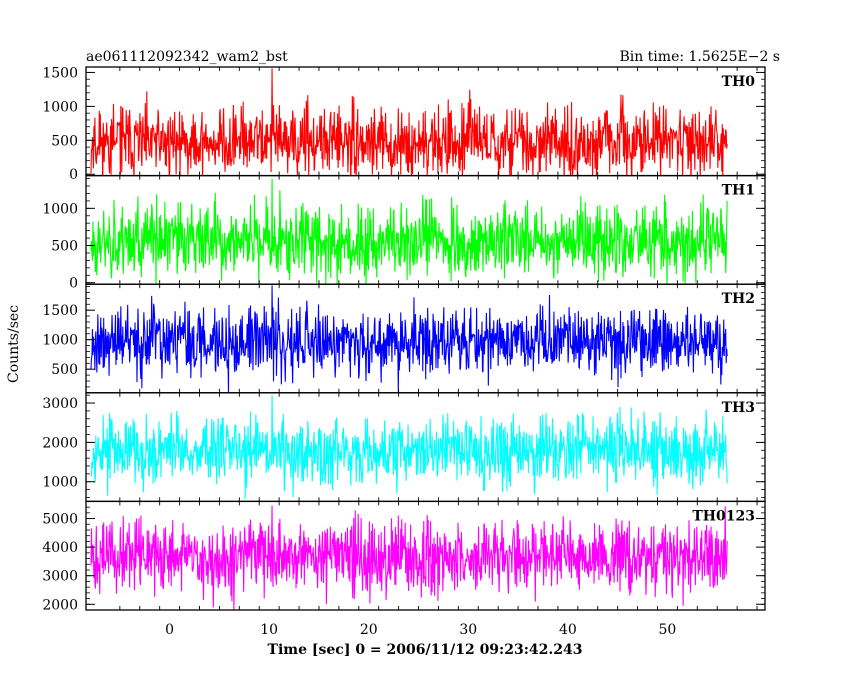 Image resolution: width=850 pixels, height=680 pixels. What do you see at coordinates (409, 122) in the screenshot?
I see `series-th0` at bounding box center [409, 122].